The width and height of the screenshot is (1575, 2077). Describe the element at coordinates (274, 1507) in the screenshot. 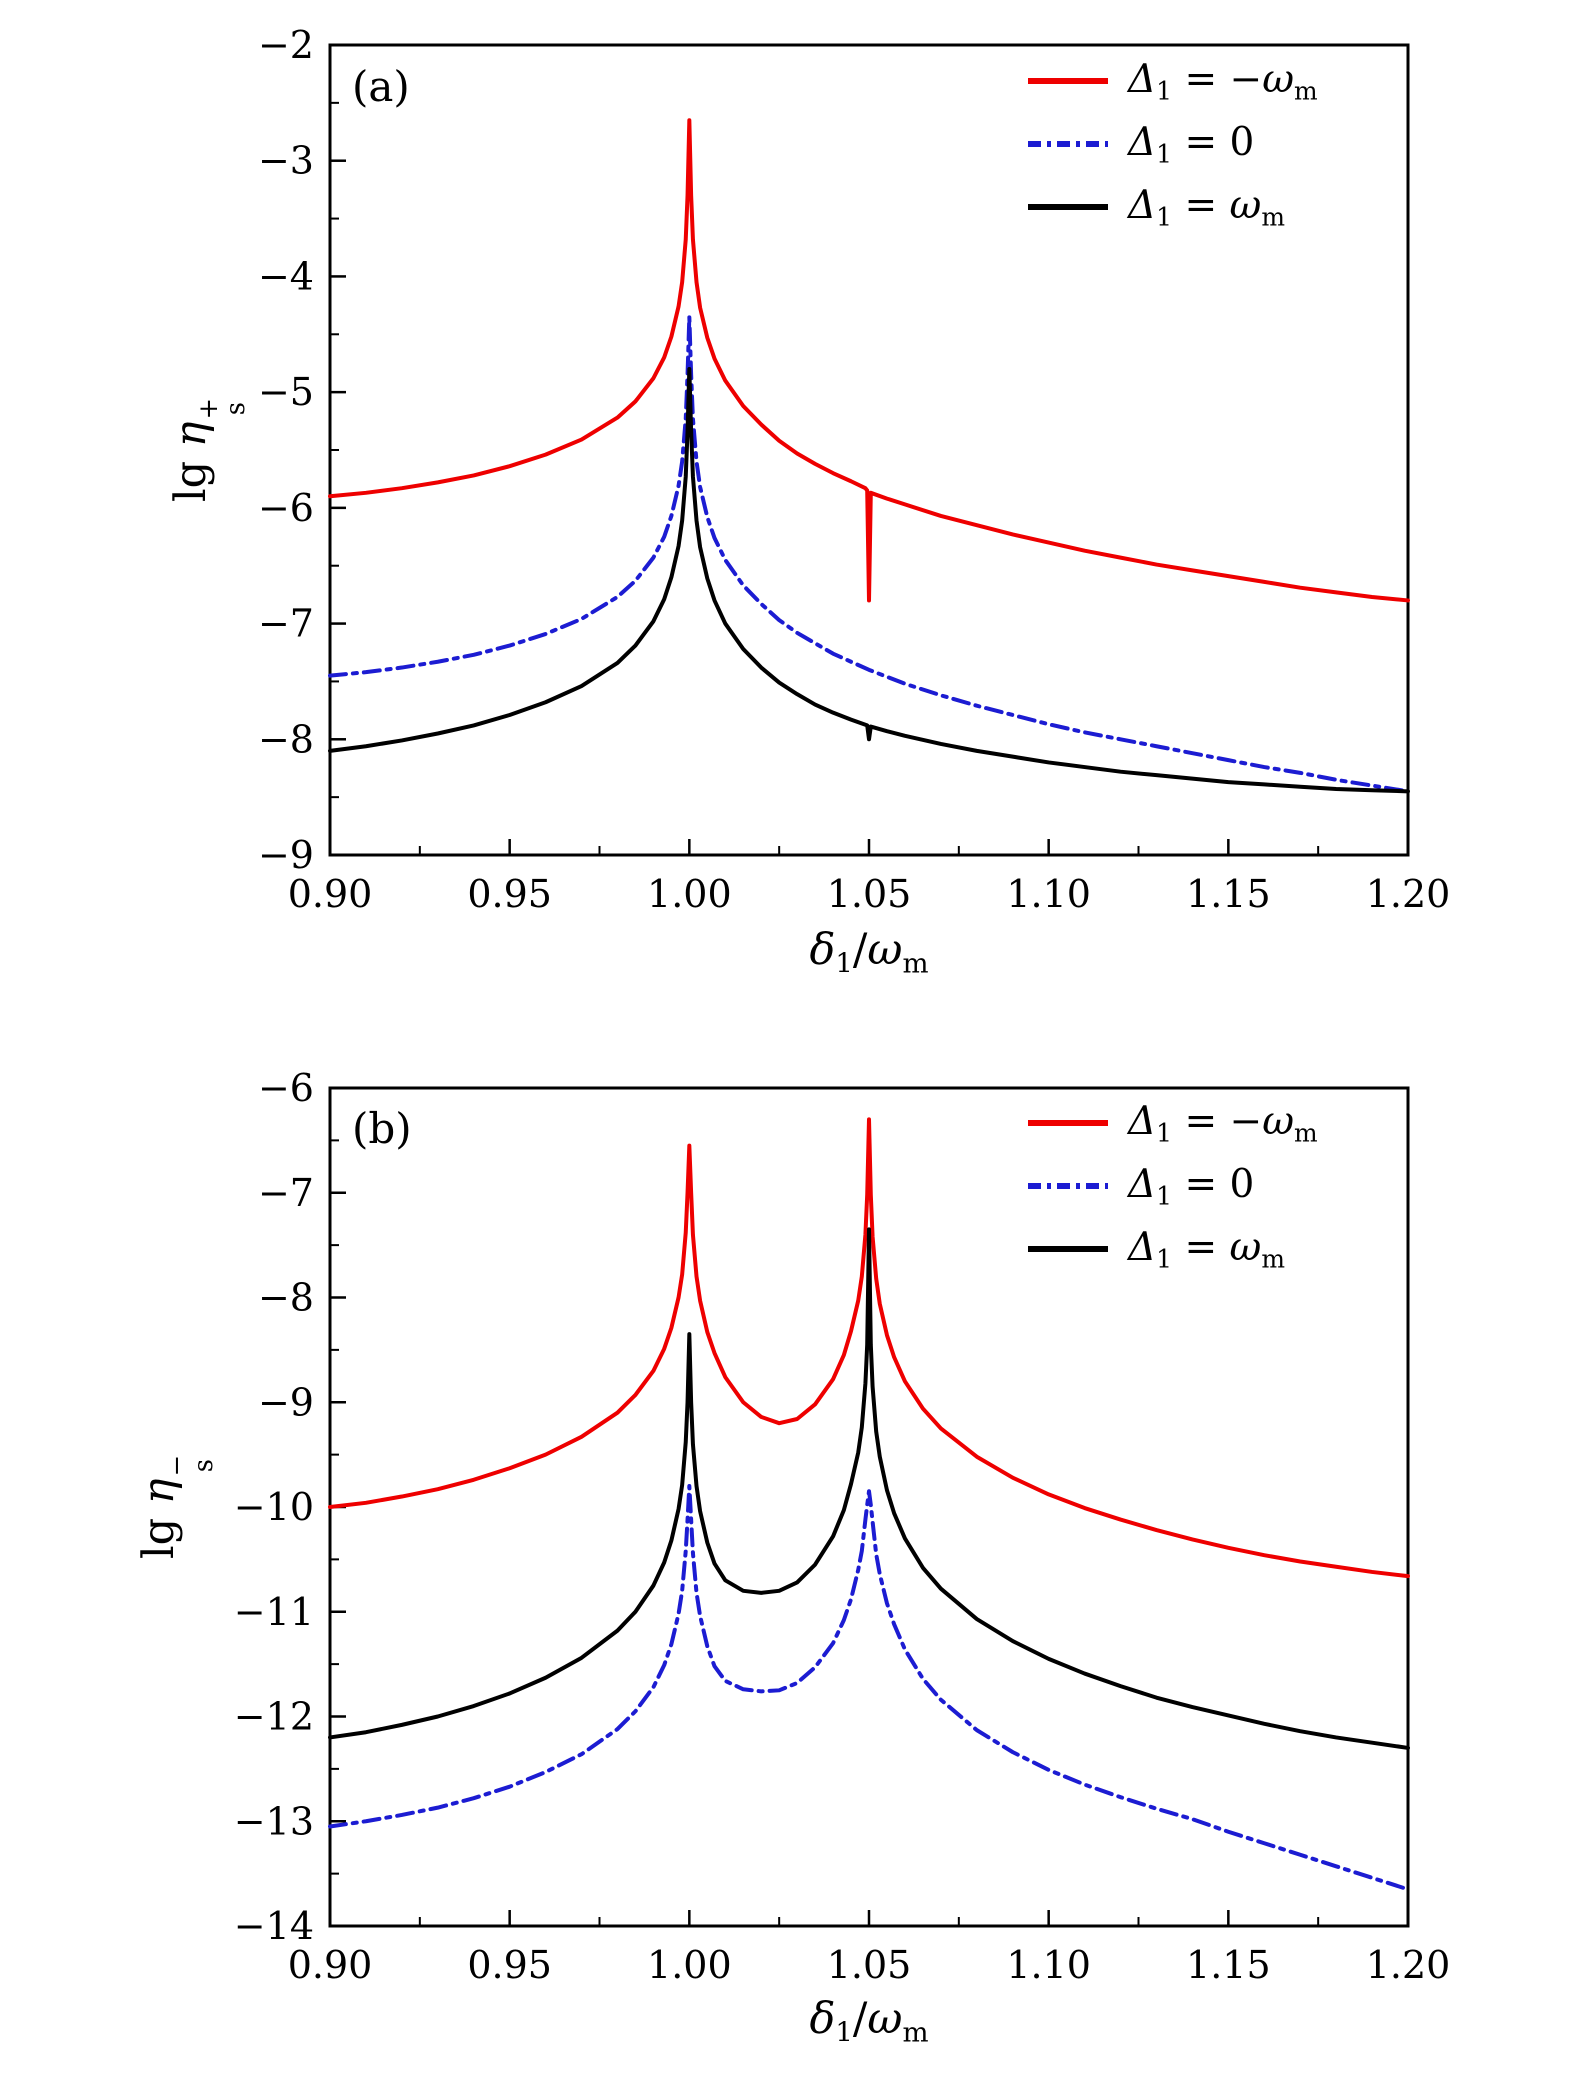

I see `y-tick-label: −10` at that location.